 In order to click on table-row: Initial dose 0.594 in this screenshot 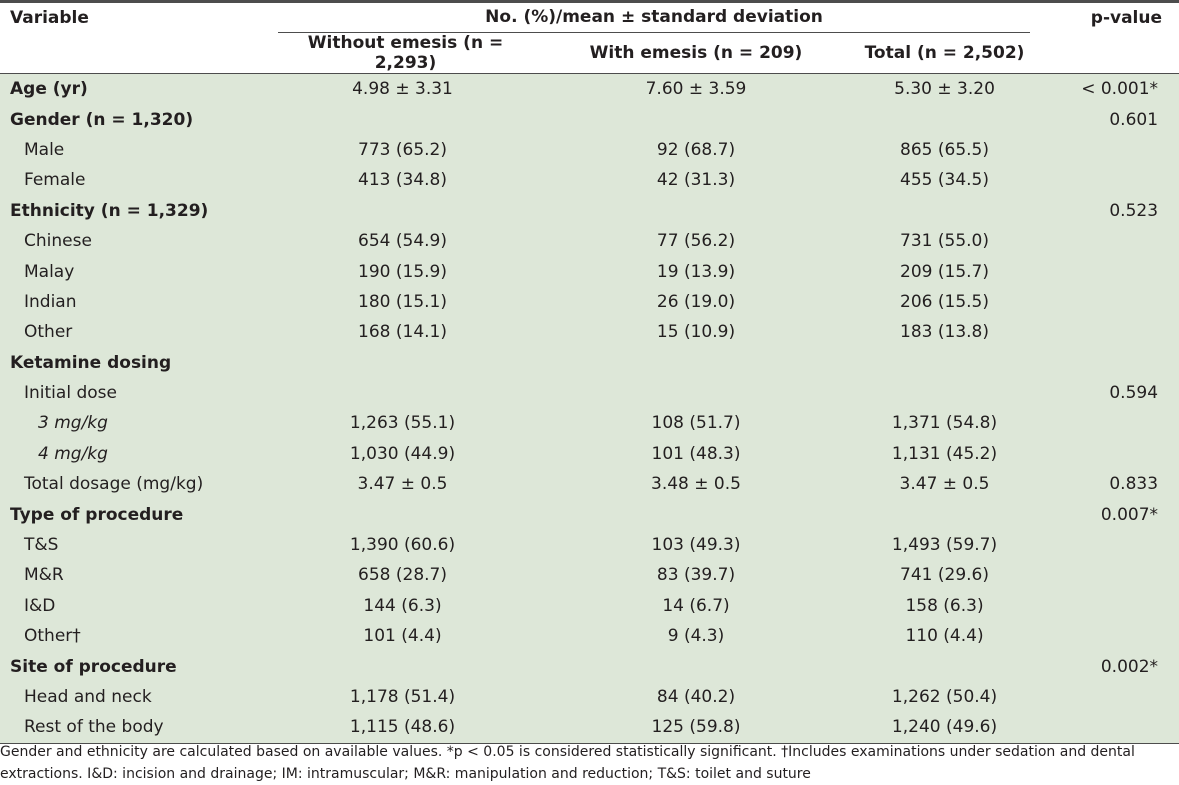, I will do `click(589, 393)`.